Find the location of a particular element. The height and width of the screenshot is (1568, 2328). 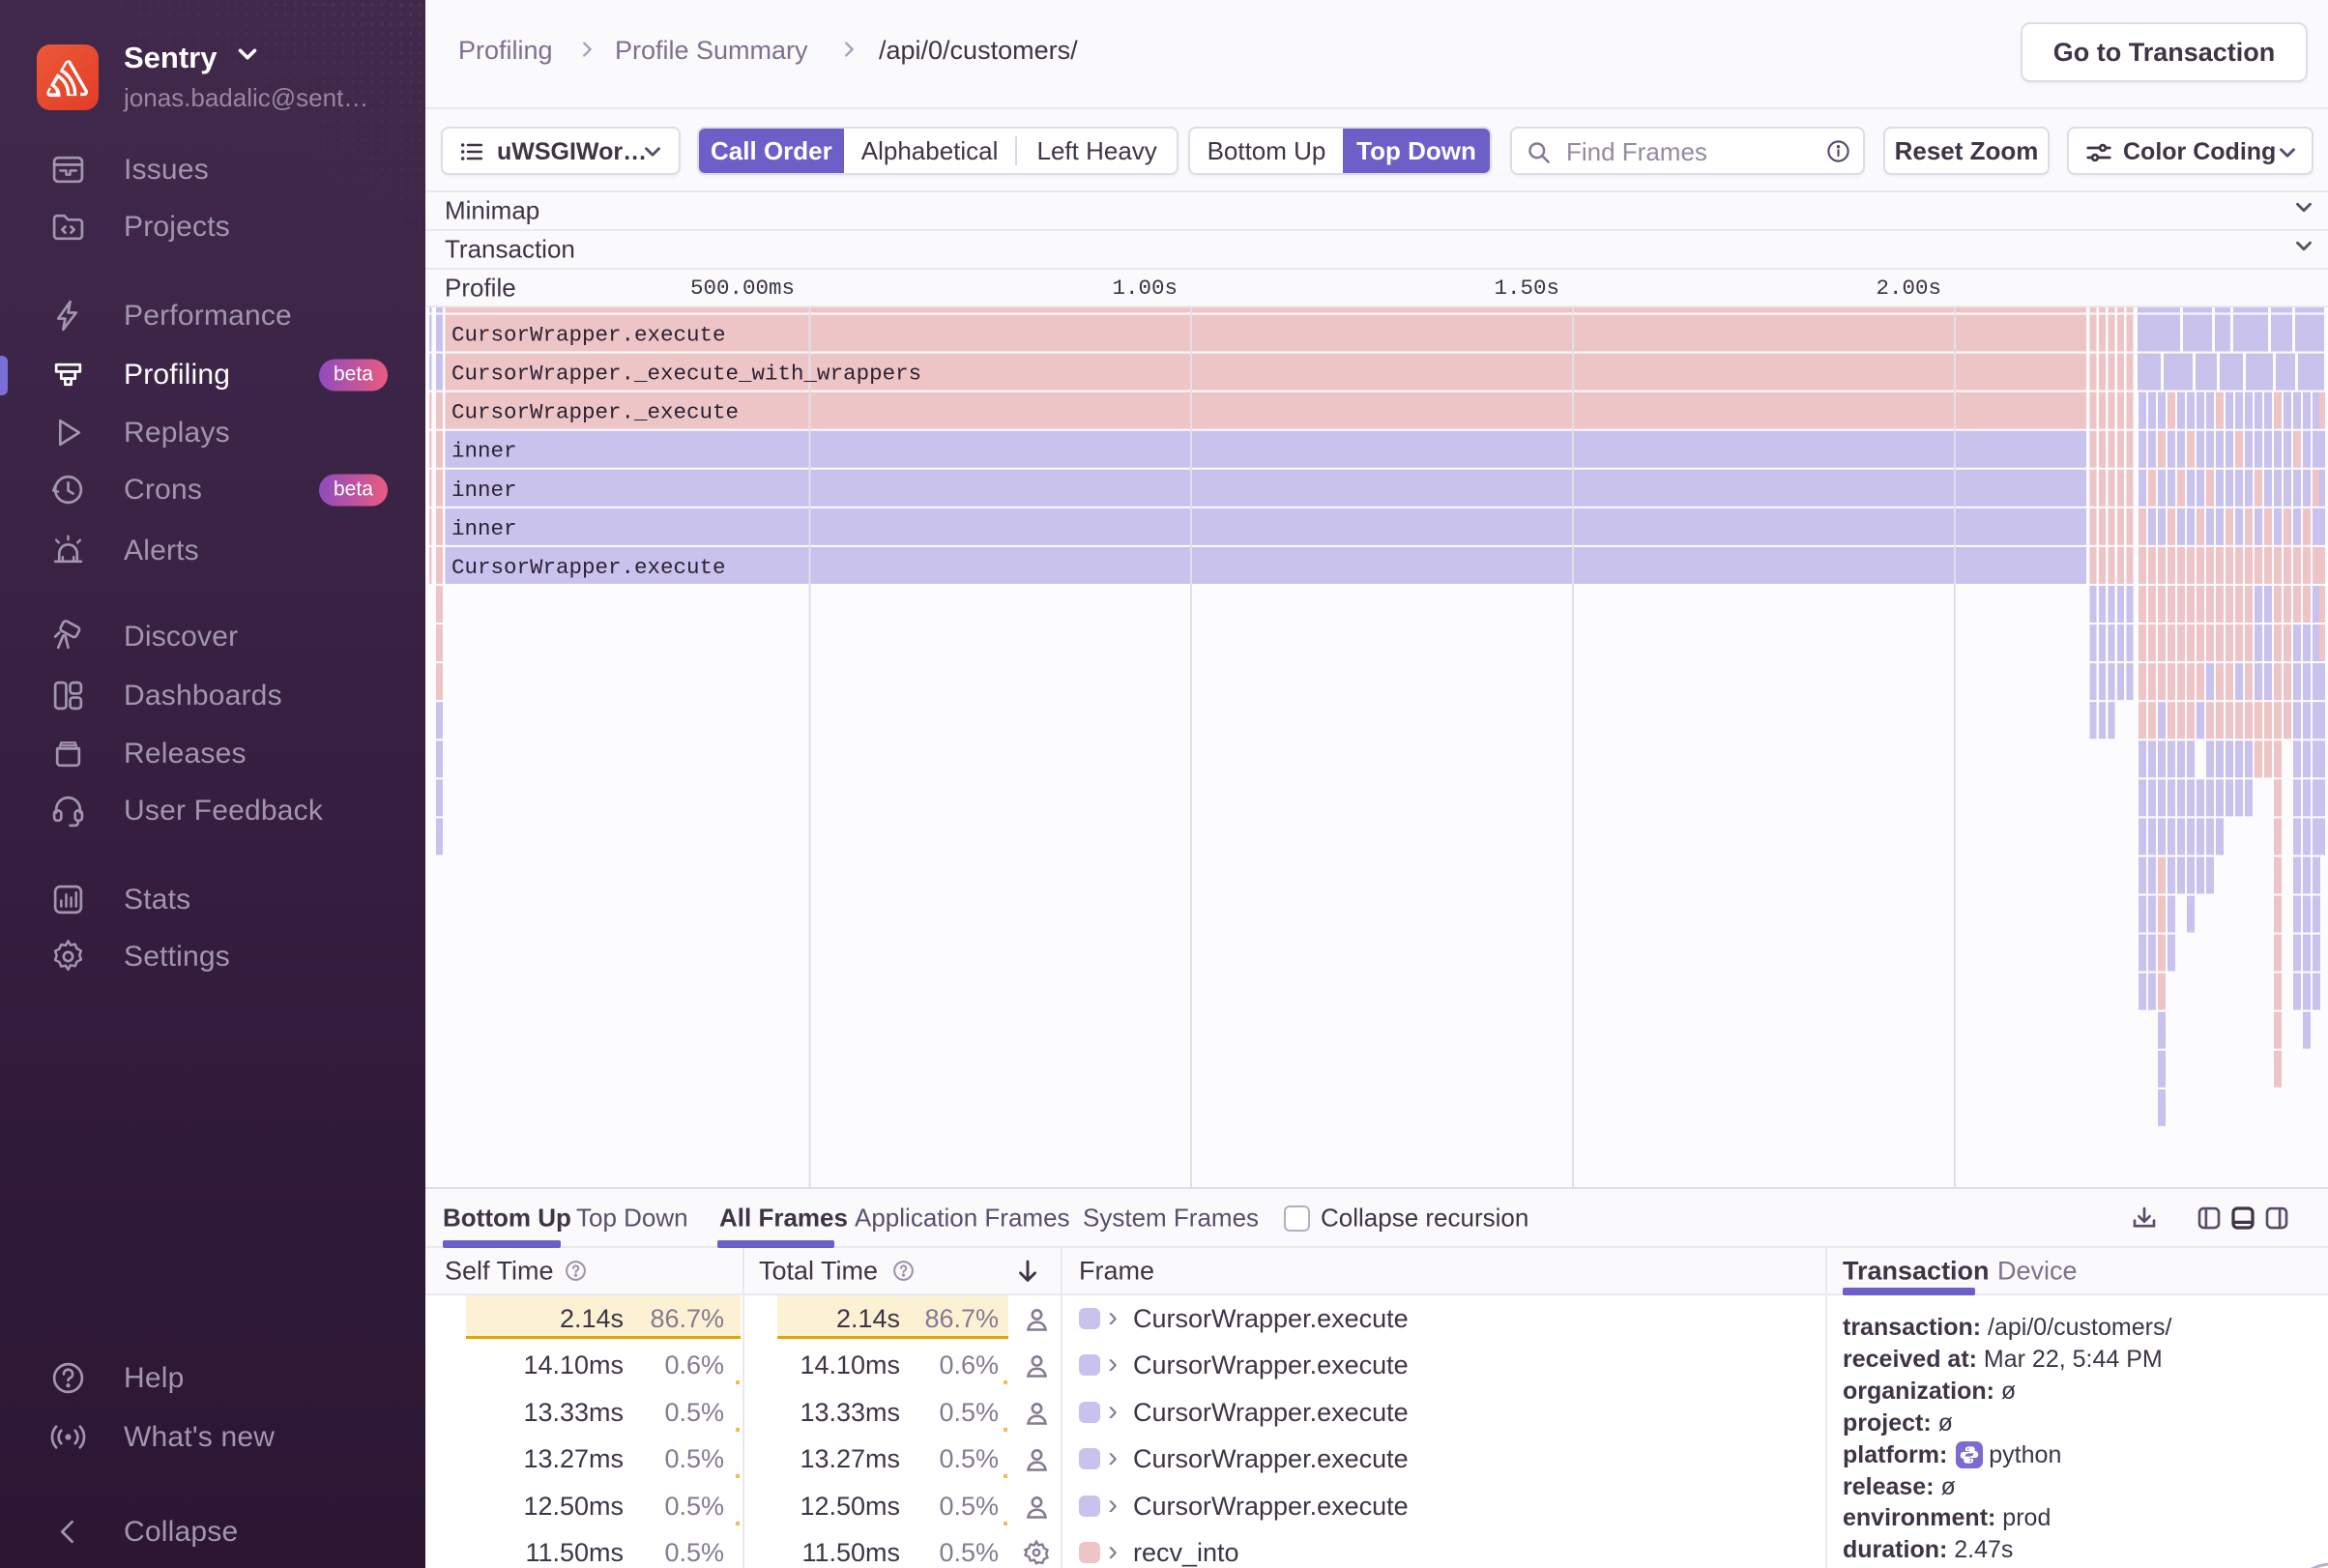

svg-text: CursorWrapper._execute is located at coordinates (595, 412).